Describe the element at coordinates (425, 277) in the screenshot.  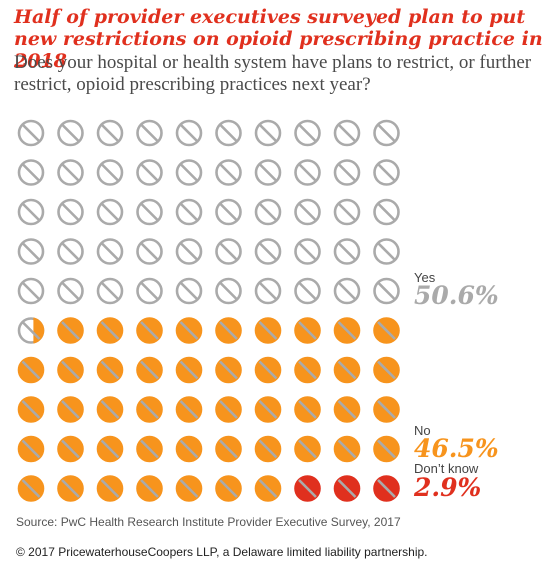
I see `legend-yes-label: Yes` at that location.